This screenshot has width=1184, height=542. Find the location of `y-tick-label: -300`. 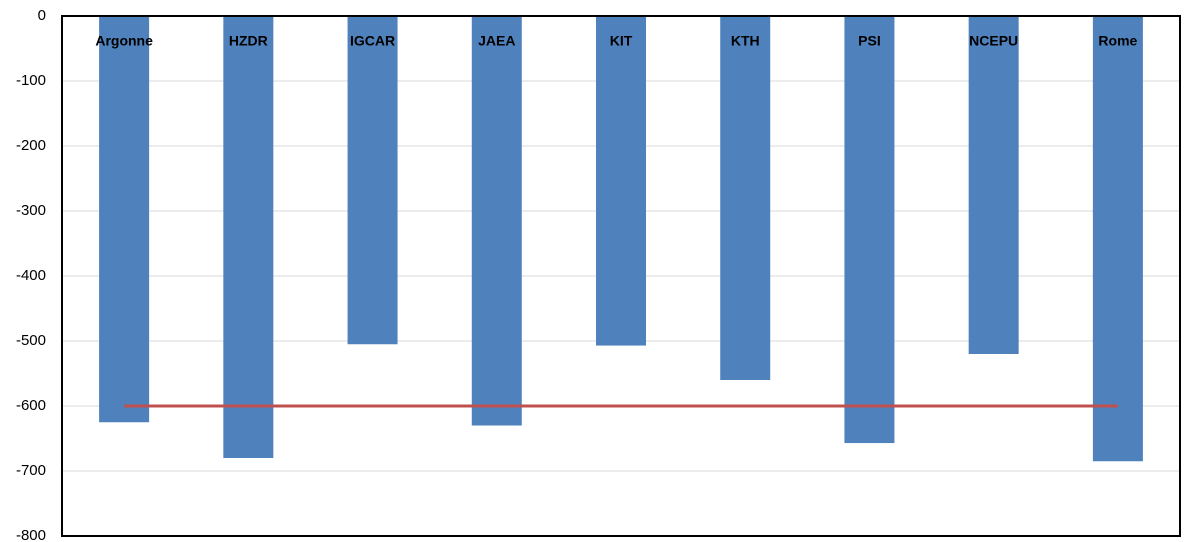

y-tick-label: -300 is located at coordinates (31, 210).